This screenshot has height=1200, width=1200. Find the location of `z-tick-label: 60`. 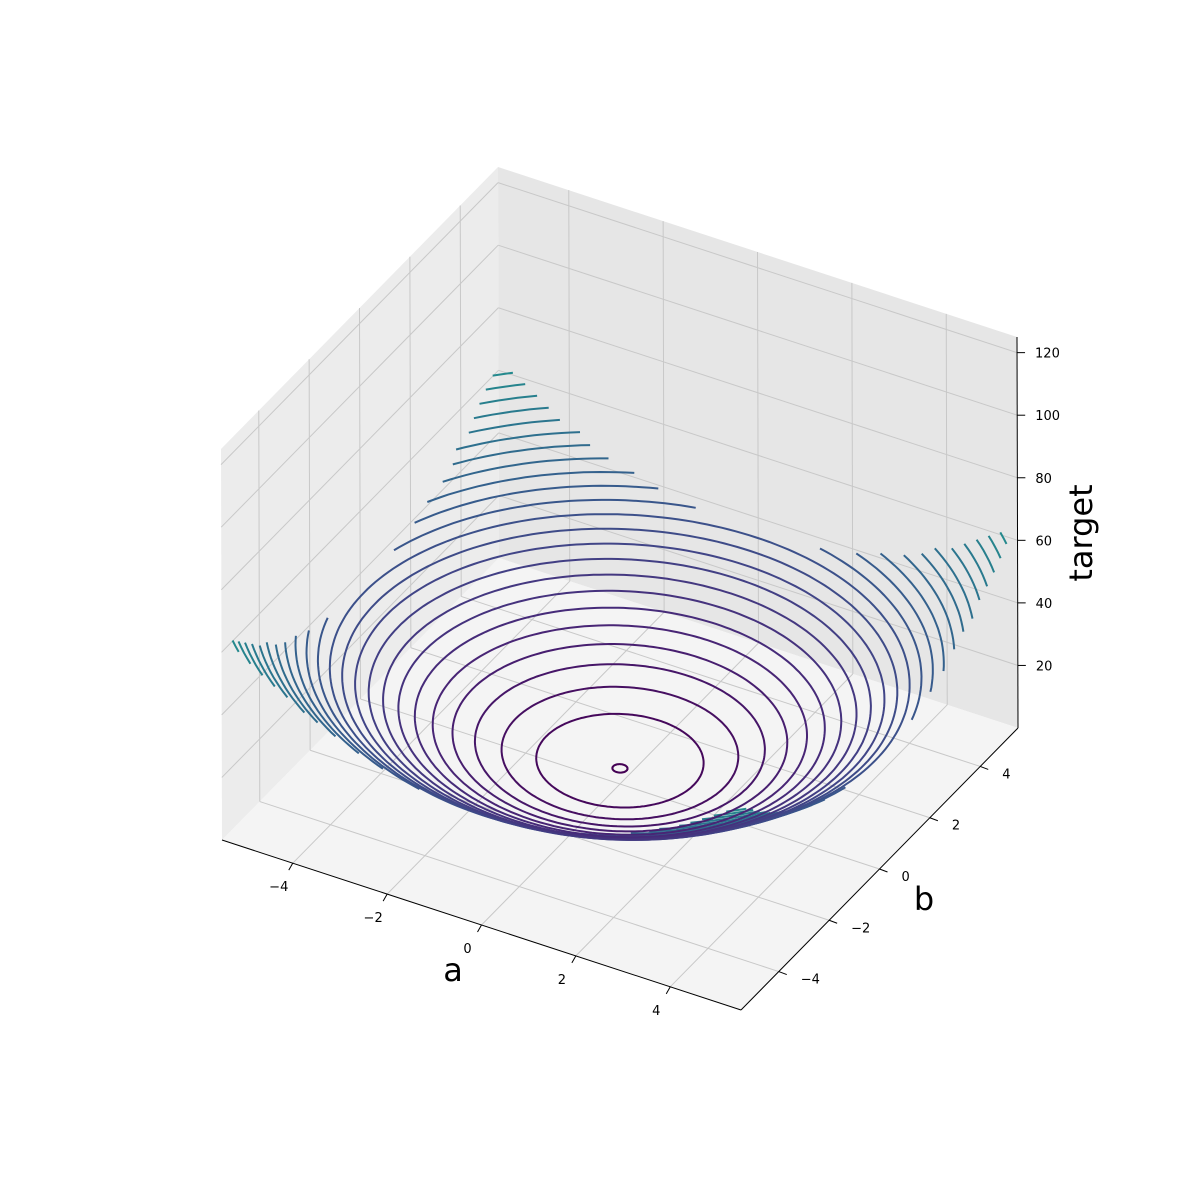

z-tick-label: 60 is located at coordinates (1044, 541).